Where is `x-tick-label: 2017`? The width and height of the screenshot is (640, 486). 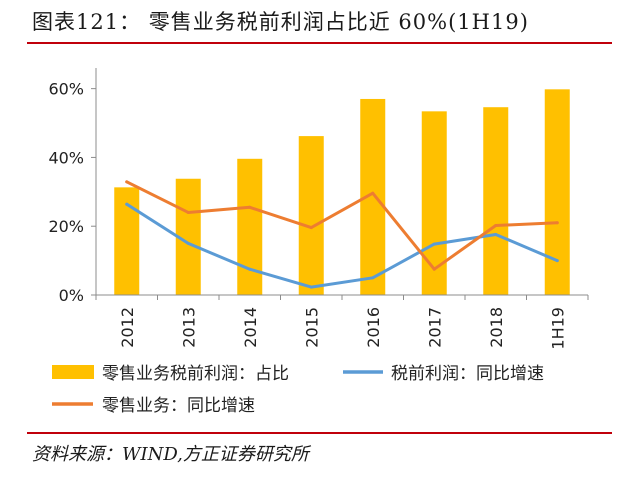 x-tick-label: 2017 is located at coordinates (434, 327).